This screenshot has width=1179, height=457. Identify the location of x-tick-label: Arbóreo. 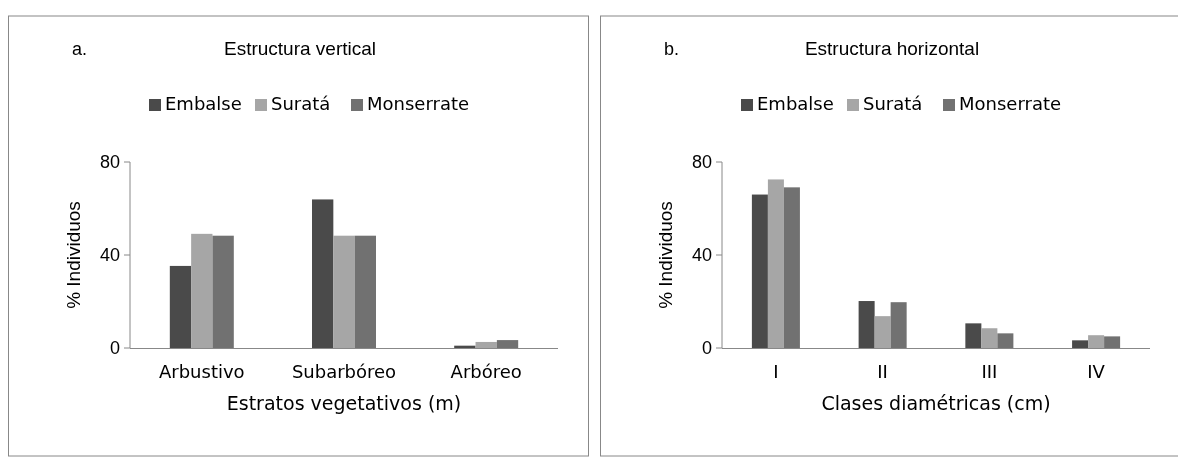
(486, 371).